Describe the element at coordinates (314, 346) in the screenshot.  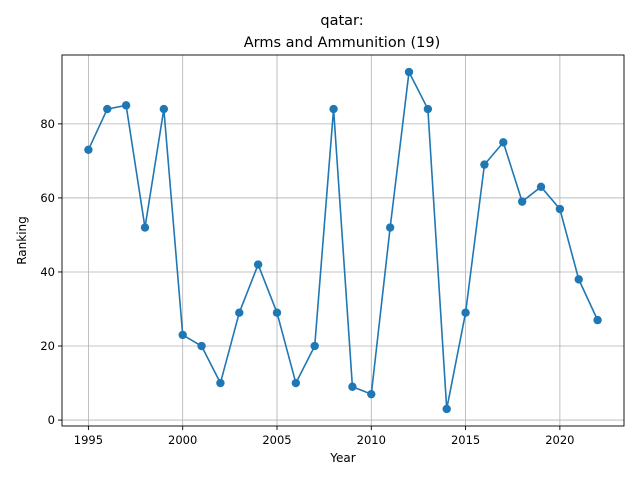
I see `data-point-2007` at that location.